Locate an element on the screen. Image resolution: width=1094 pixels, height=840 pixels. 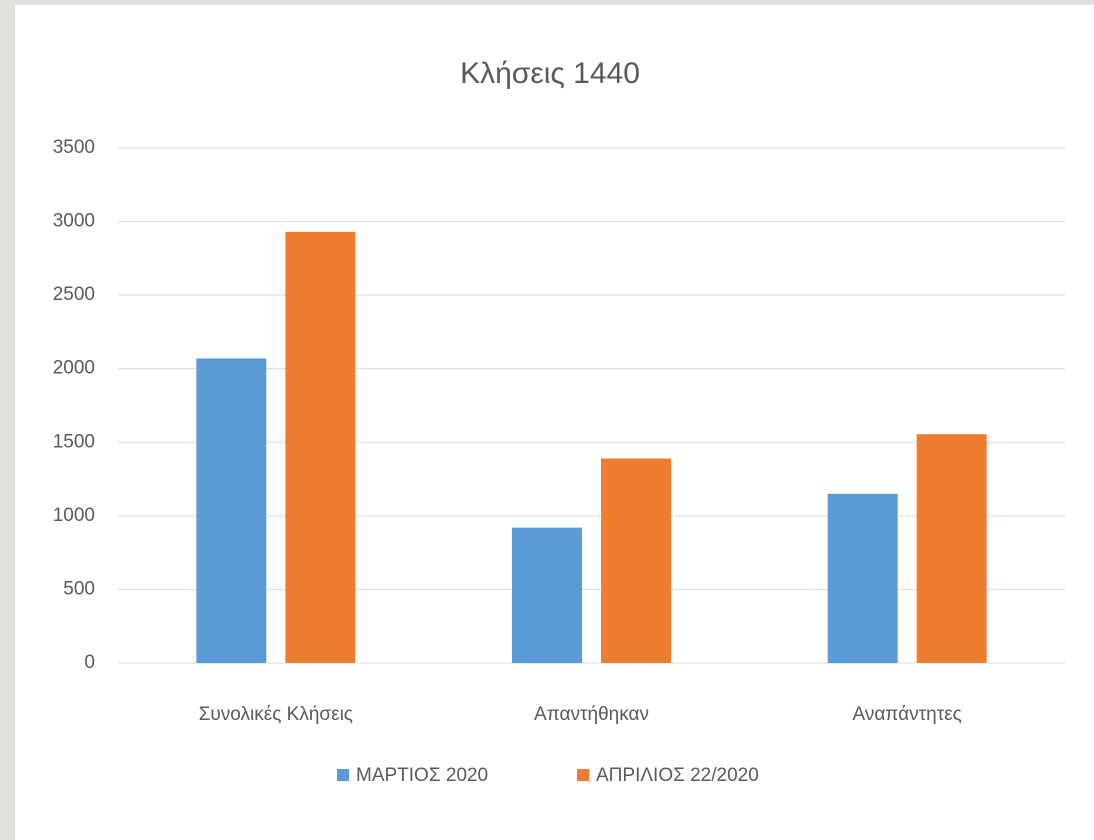
legend-label: ΜΑΡΤΙΟΣ 2020 is located at coordinates (422, 775).